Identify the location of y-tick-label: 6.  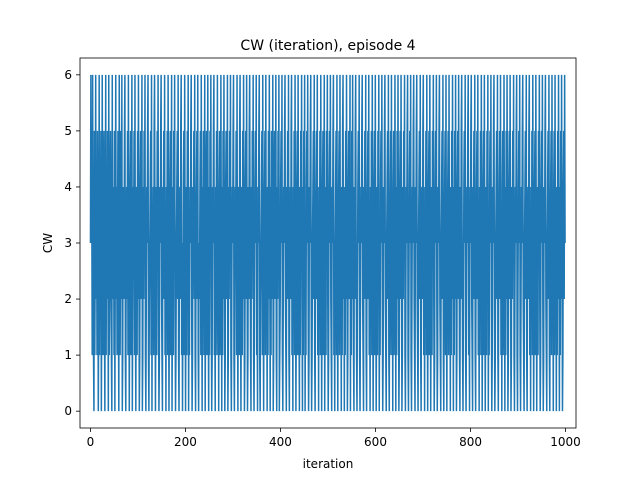
(68, 75).